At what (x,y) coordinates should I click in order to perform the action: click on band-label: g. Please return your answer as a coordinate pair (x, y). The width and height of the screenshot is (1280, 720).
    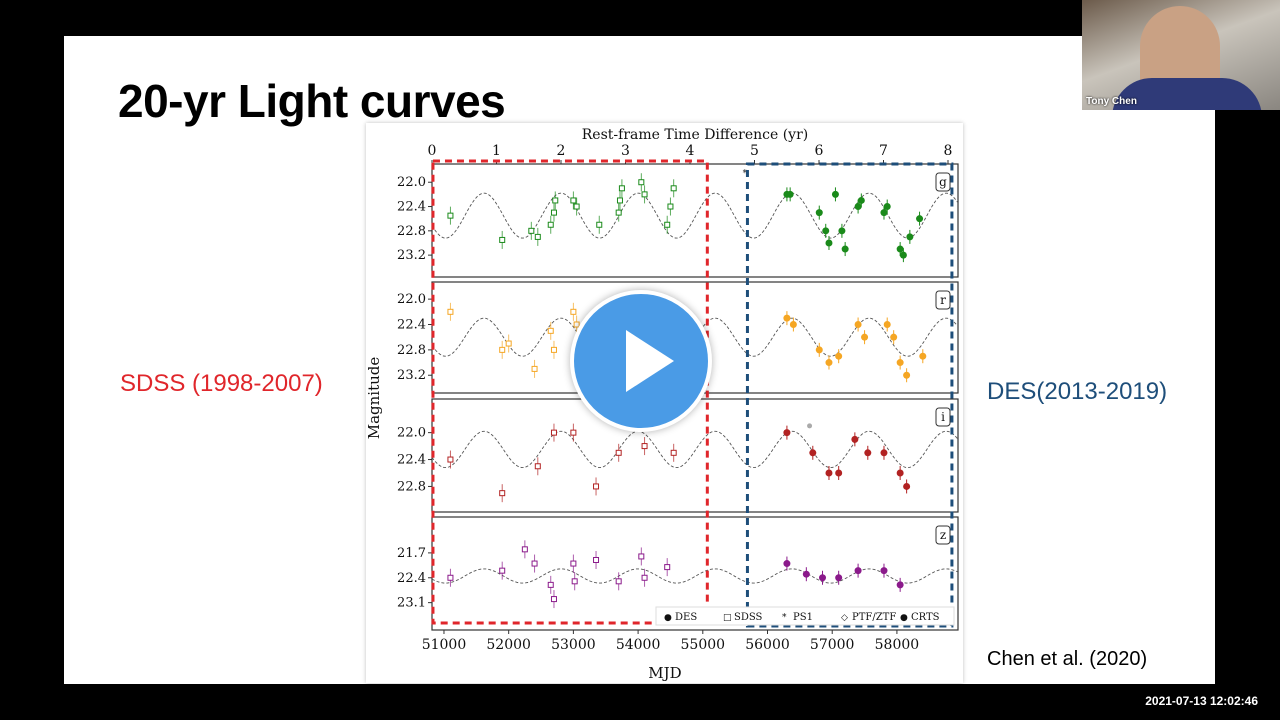
    Looking at the image, I should click on (943, 182).